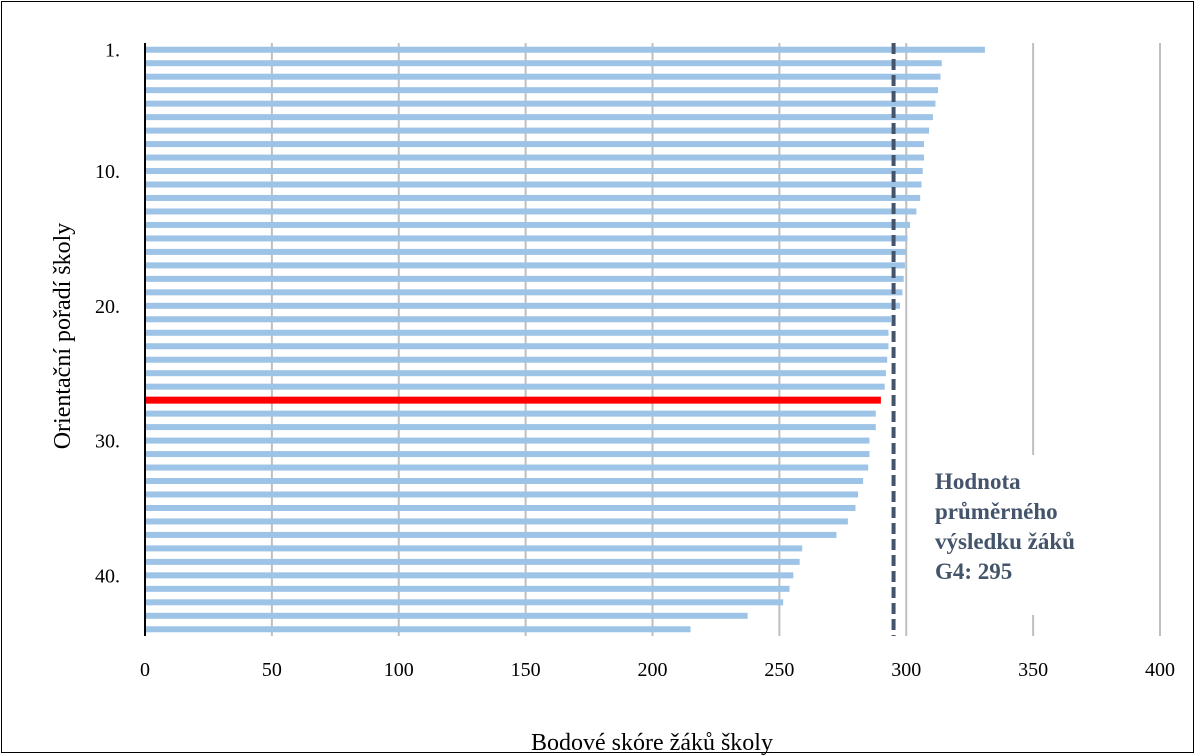 This screenshot has width=1197, height=756. What do you see at coordinates (399, 670) in the screenshot?
I see `x-tick-100: 100` at bounding box center [399, 670].